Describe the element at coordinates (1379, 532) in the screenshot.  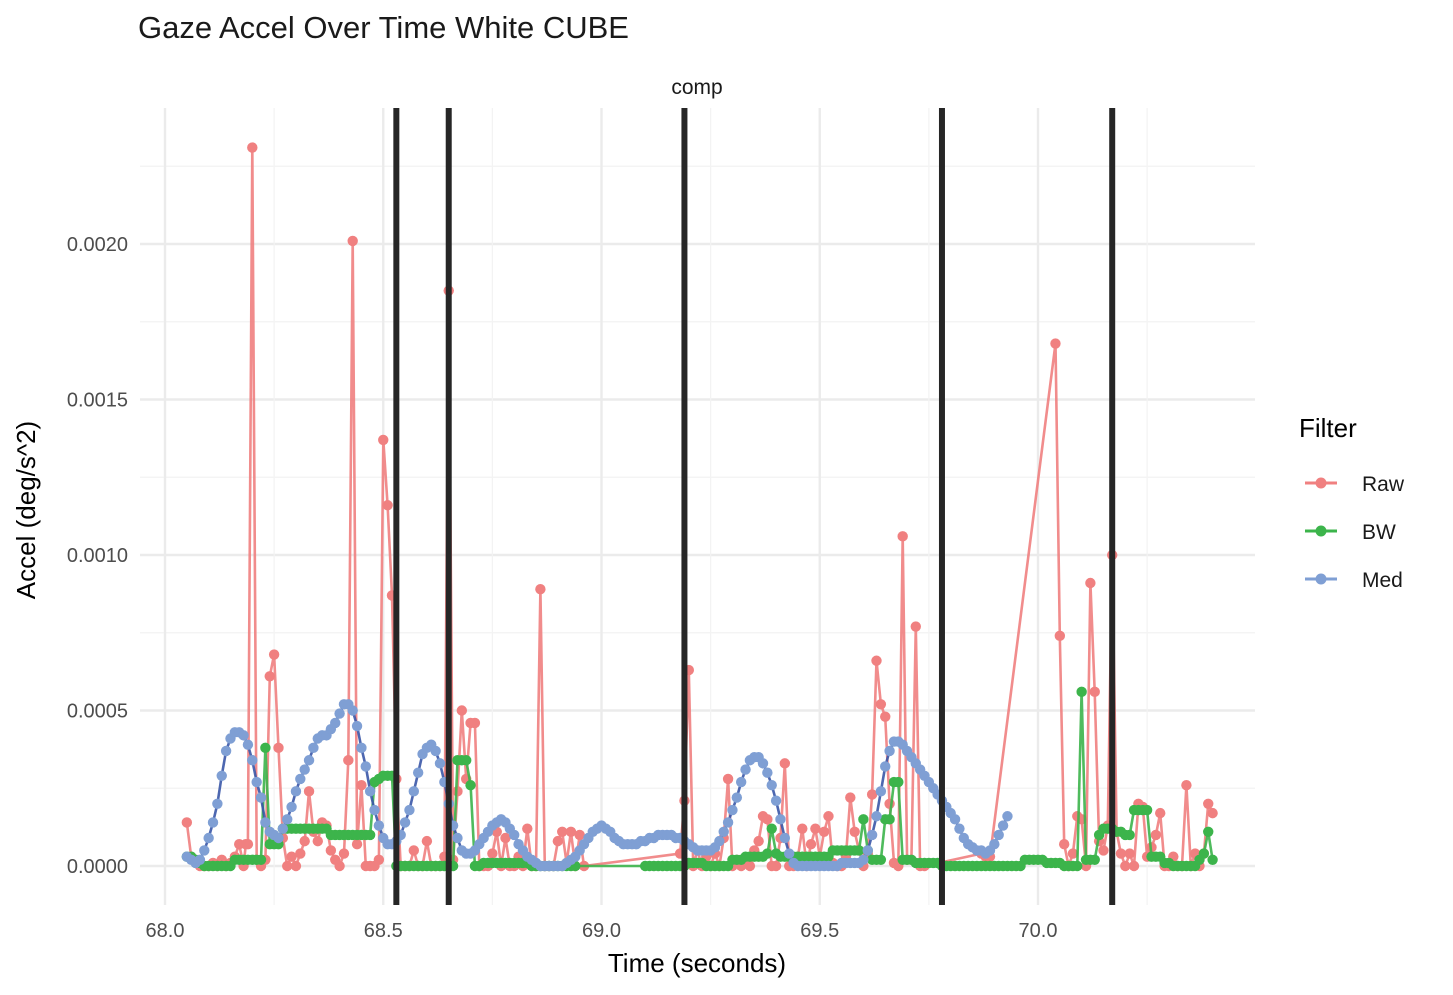
I see `legend-label: BW` at that location.